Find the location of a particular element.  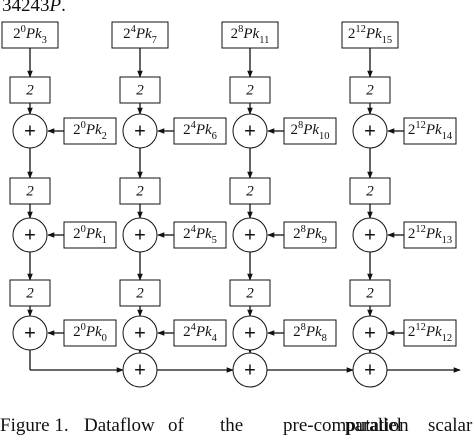

input-term-label: 24Pk4 is located at coordinates (200, 333).